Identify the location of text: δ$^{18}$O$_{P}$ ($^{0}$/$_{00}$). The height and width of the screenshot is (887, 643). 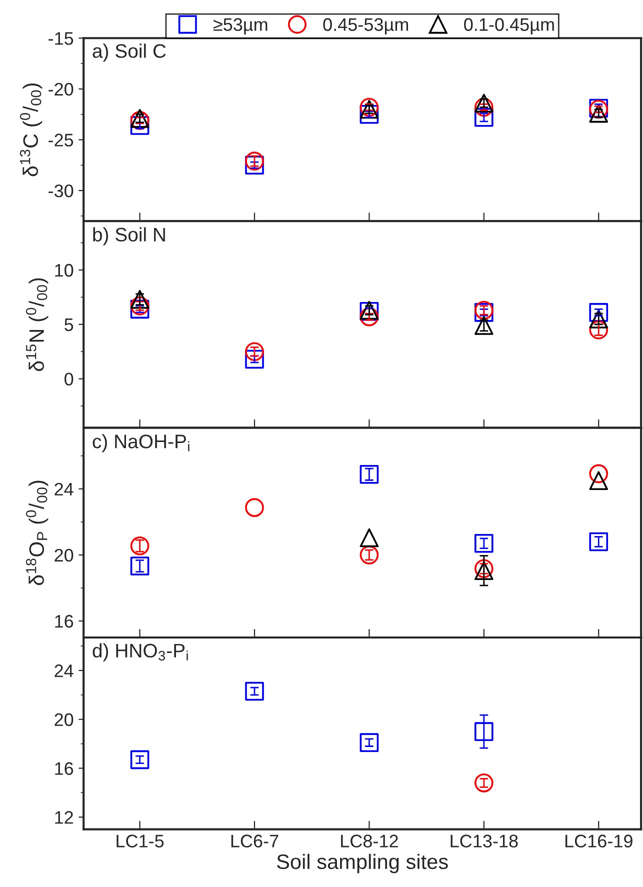
(37, 533).